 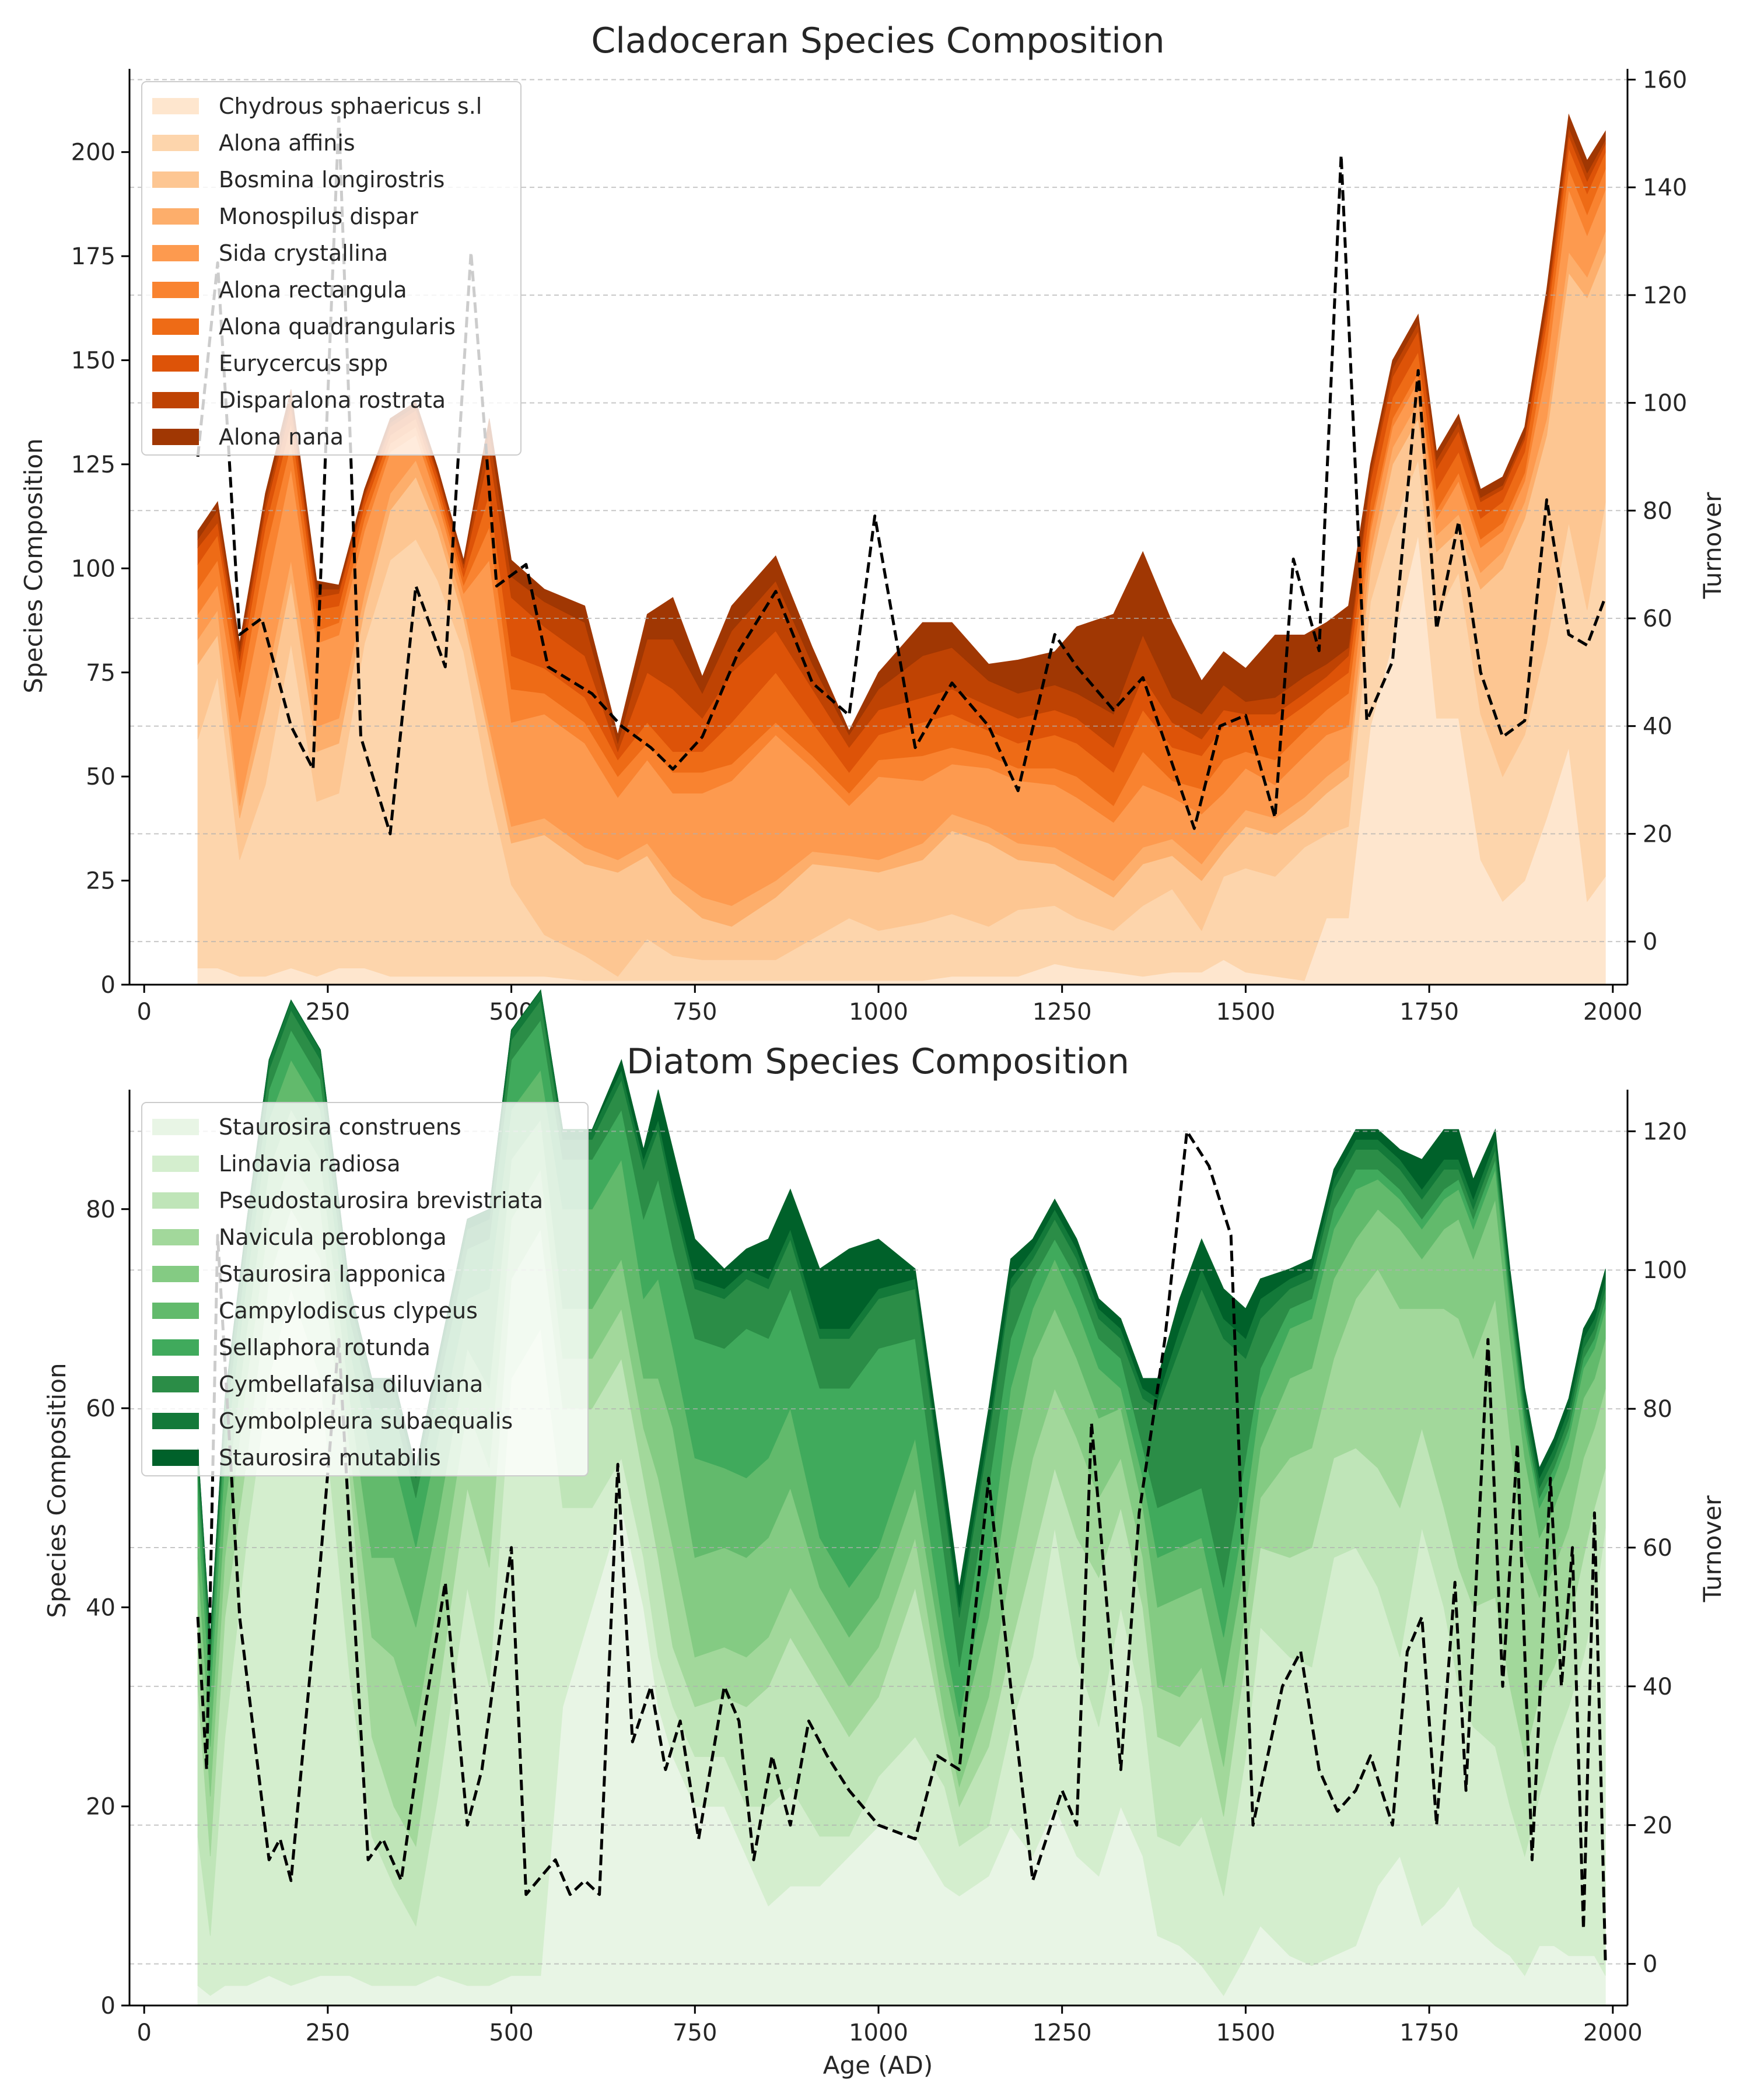 What do you see at coordinates (303, 363) in the screenshot?
I see `cladoceran-legend-label-8: Eurycercus spp` at bounding box center [303, 363].